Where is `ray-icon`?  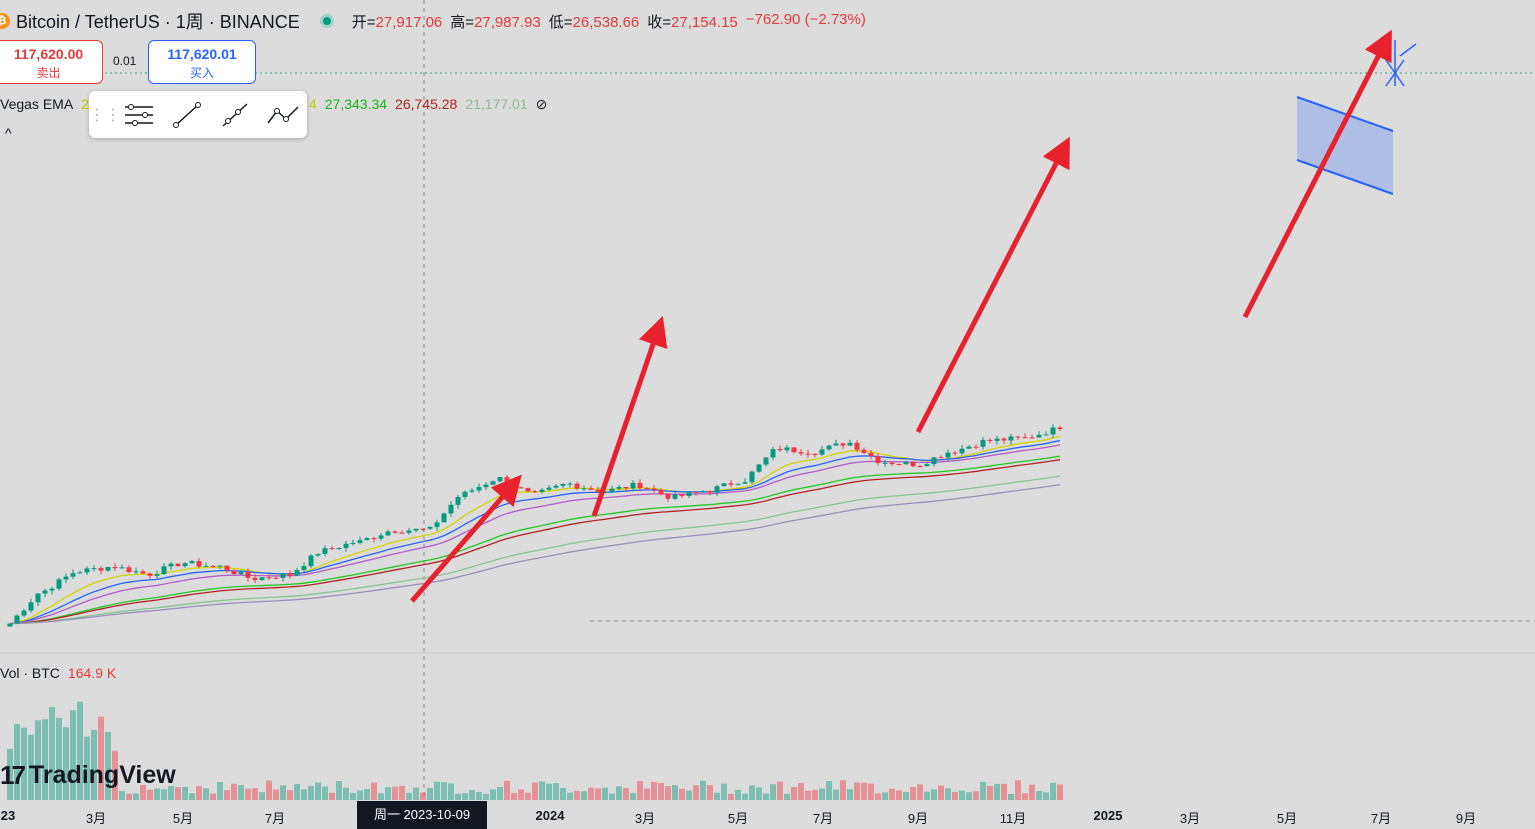
ray-icon is located at coordinates (235, 115).